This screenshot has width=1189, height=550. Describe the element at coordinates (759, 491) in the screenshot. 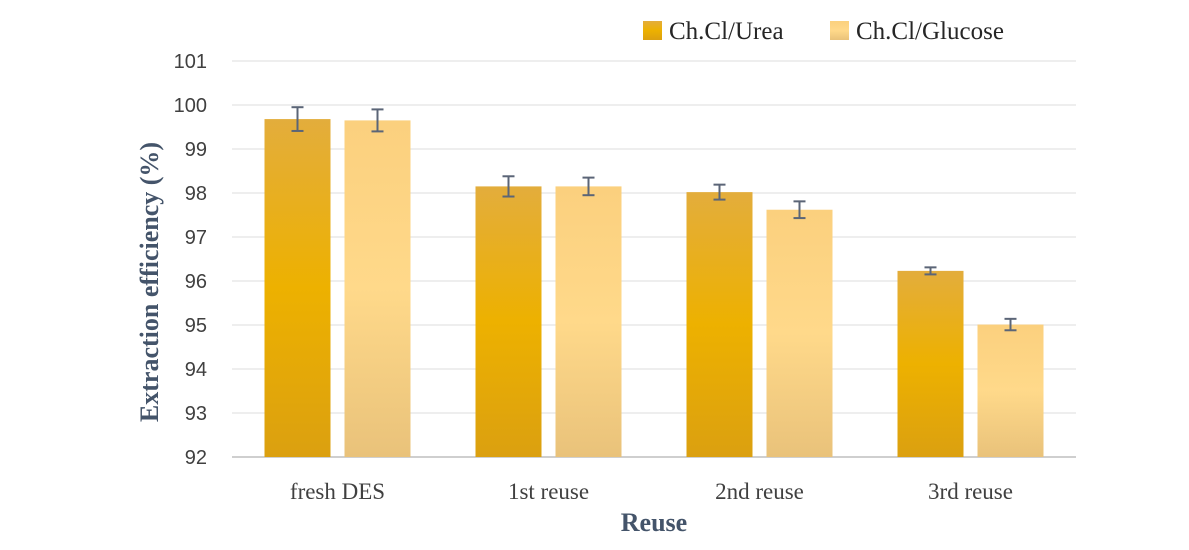

I see `x-tick-label: 2nd reuse` at that location.